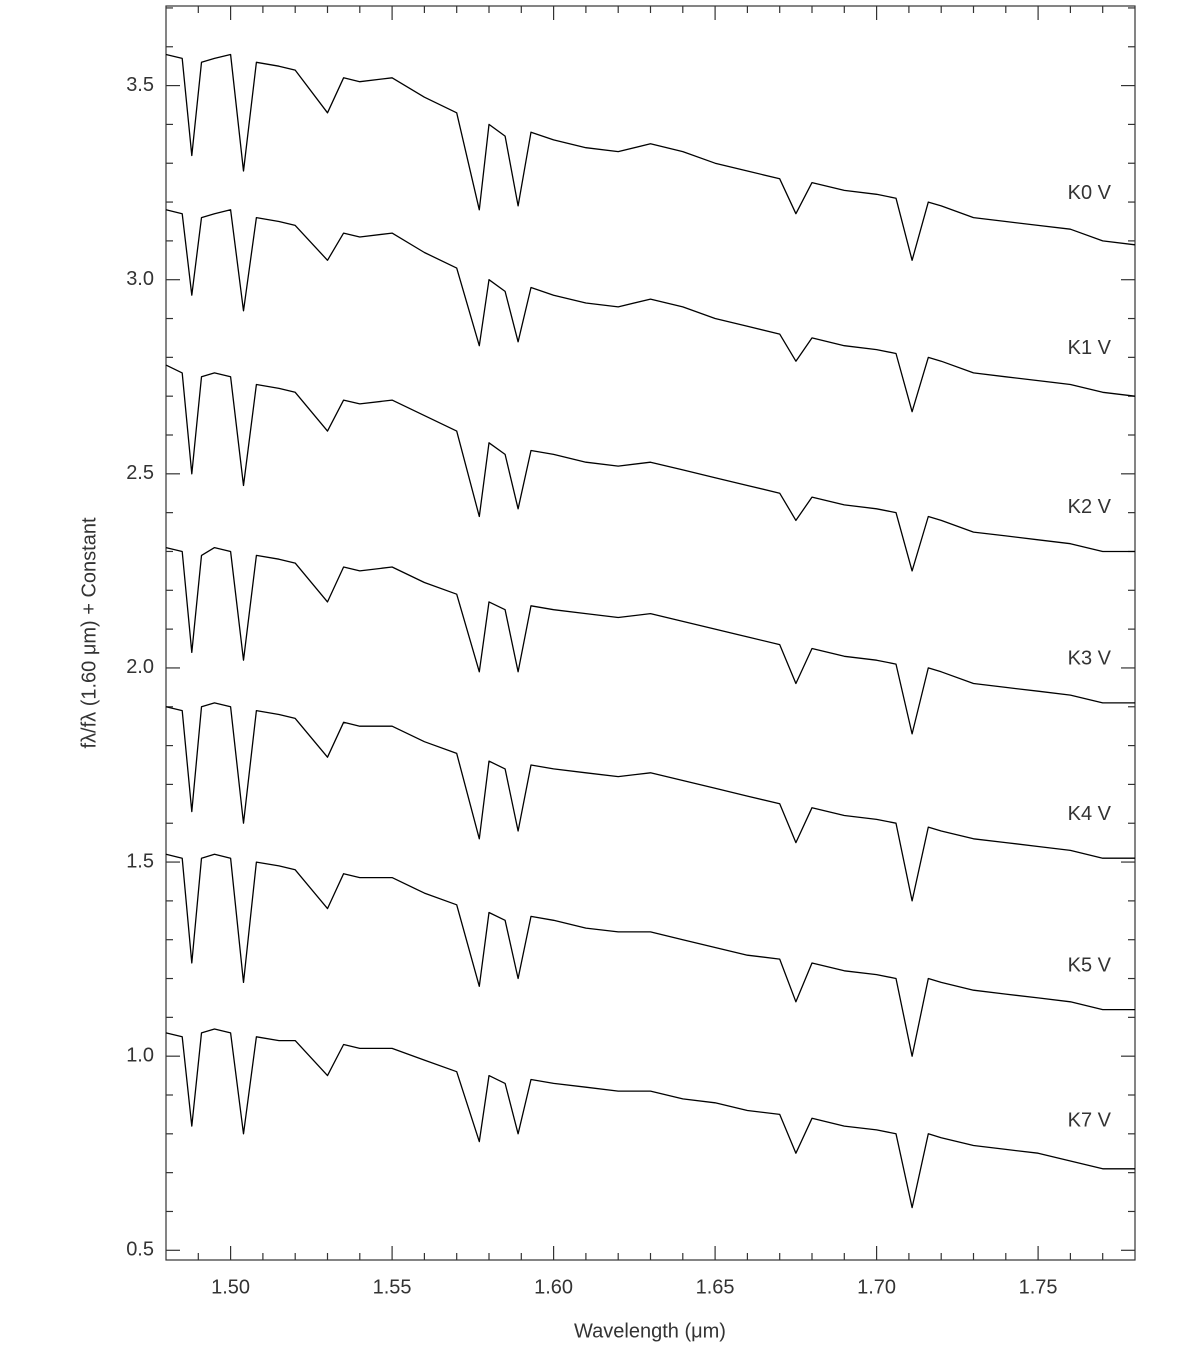 The image size is (1200, 1361). Describe the element at coordinates (1090, 1121) in the screenshot. I see `series-label: K7 V` at that location.